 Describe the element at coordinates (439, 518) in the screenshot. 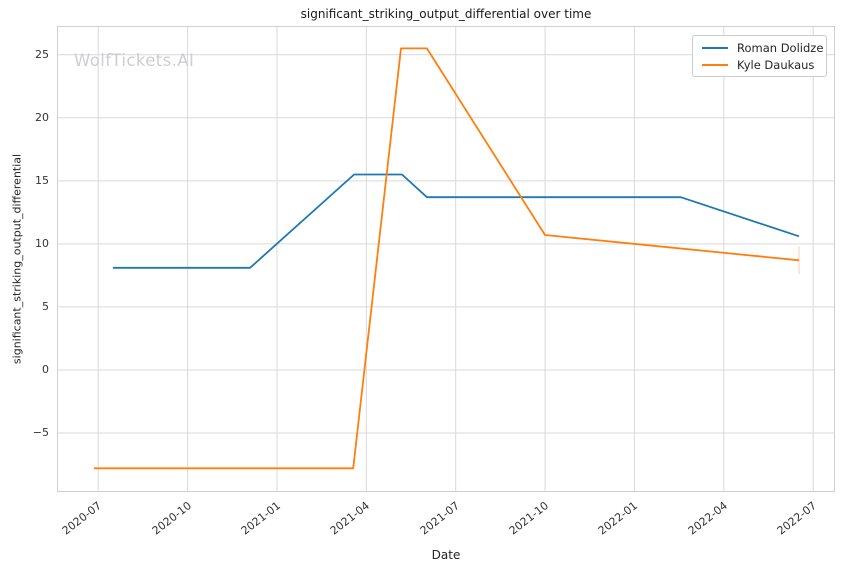

I see `x-tick-label: 2021-07` at that location.